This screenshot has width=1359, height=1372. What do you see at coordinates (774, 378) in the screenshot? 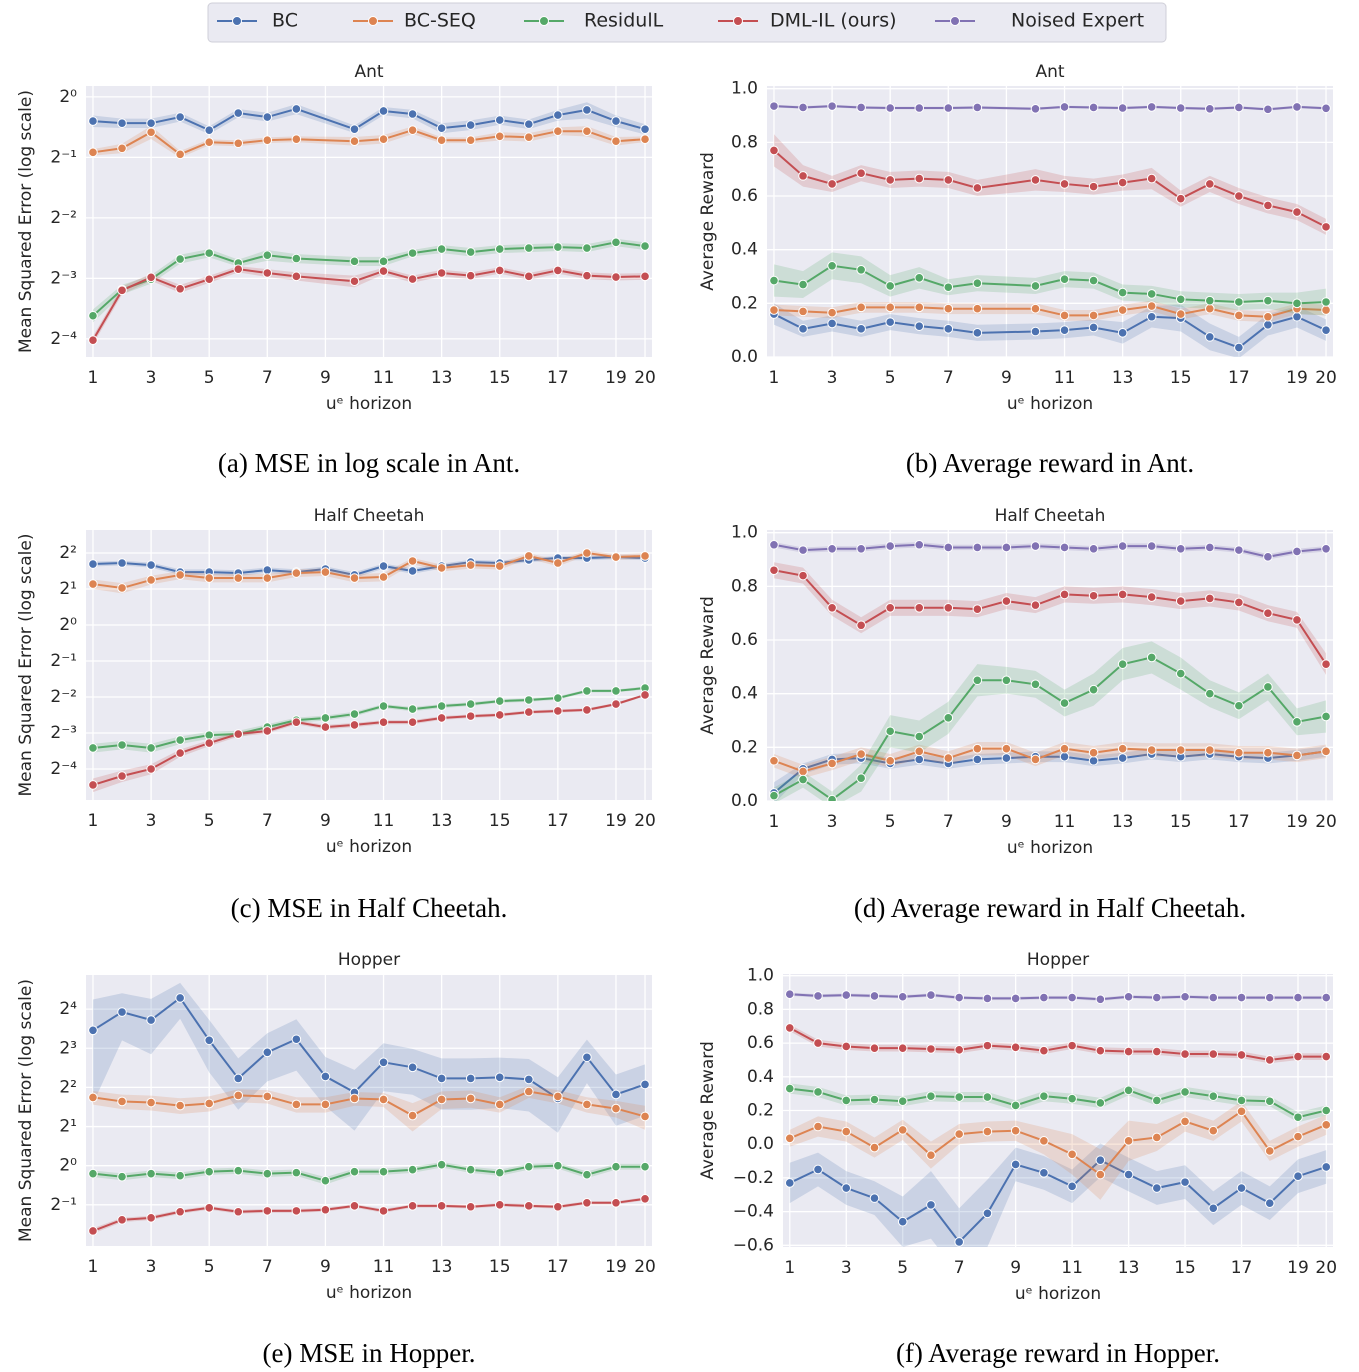
I see `x-tick-label: 1` at bounding box center [774, 378].